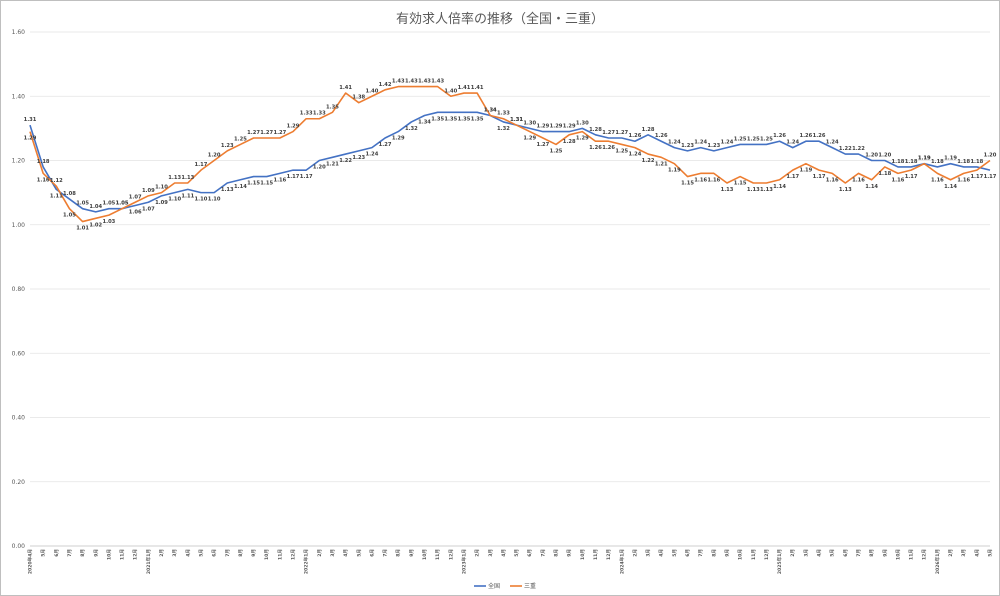 Image resolution: width=1000 pixels, height=596 pixels. Describe the element at coordinates (19, 32) in the screenshot. I see `y-tick-label: 1.60` at that location.